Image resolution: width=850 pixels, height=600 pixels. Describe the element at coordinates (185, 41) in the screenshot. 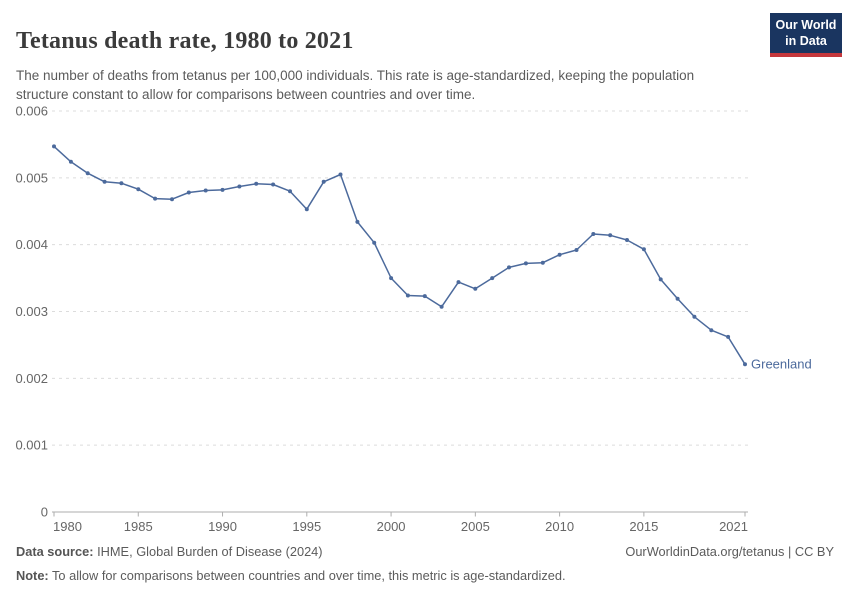

I see `page-title: Tetanus death rate, 1980 to 2021` at that location.